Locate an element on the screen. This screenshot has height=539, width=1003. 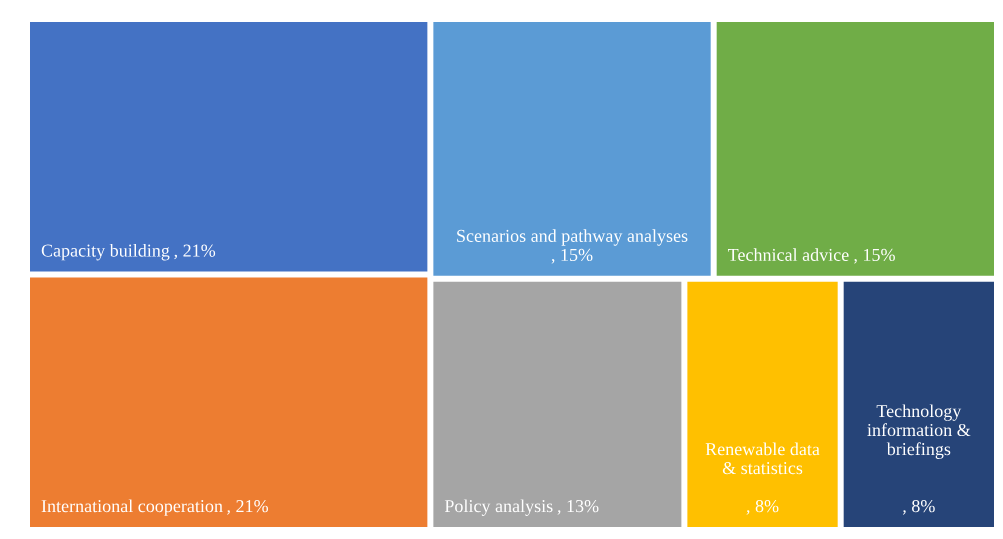
category-label: International cooperation is located at coordinates (132, 507).